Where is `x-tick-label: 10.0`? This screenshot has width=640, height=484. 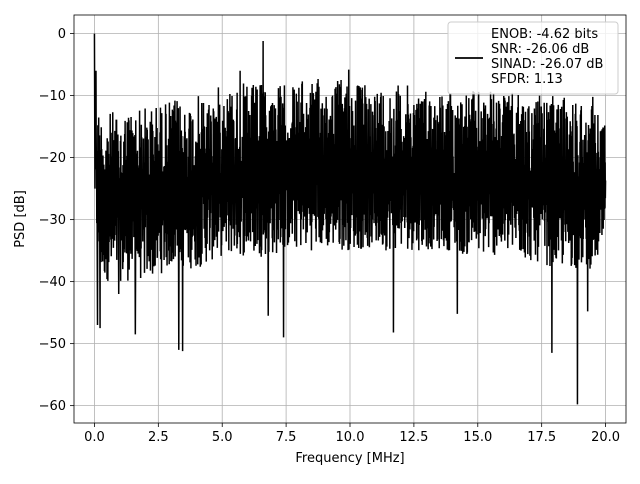
x-tick-label: 10.0 is located at coordinates (350, 437).